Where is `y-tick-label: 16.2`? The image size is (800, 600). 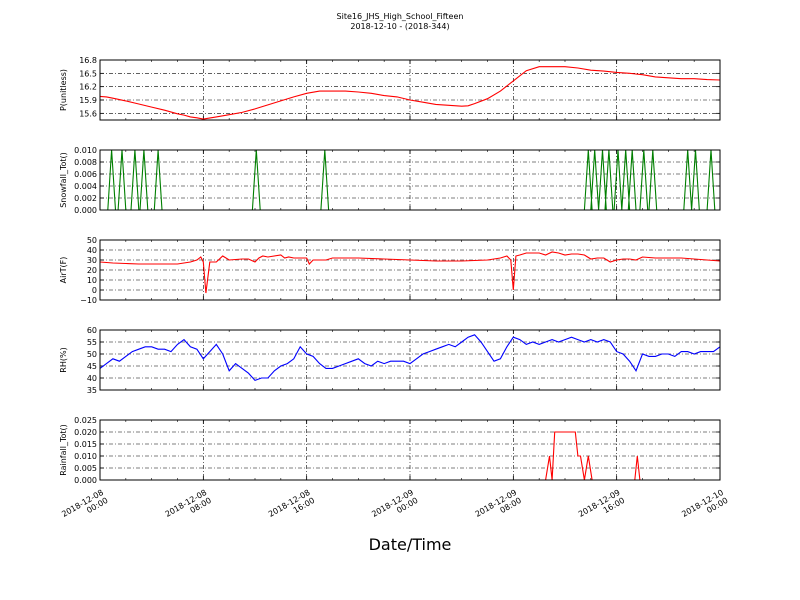
y-tick-label: 16.2 is located at coordinates (88, 87).